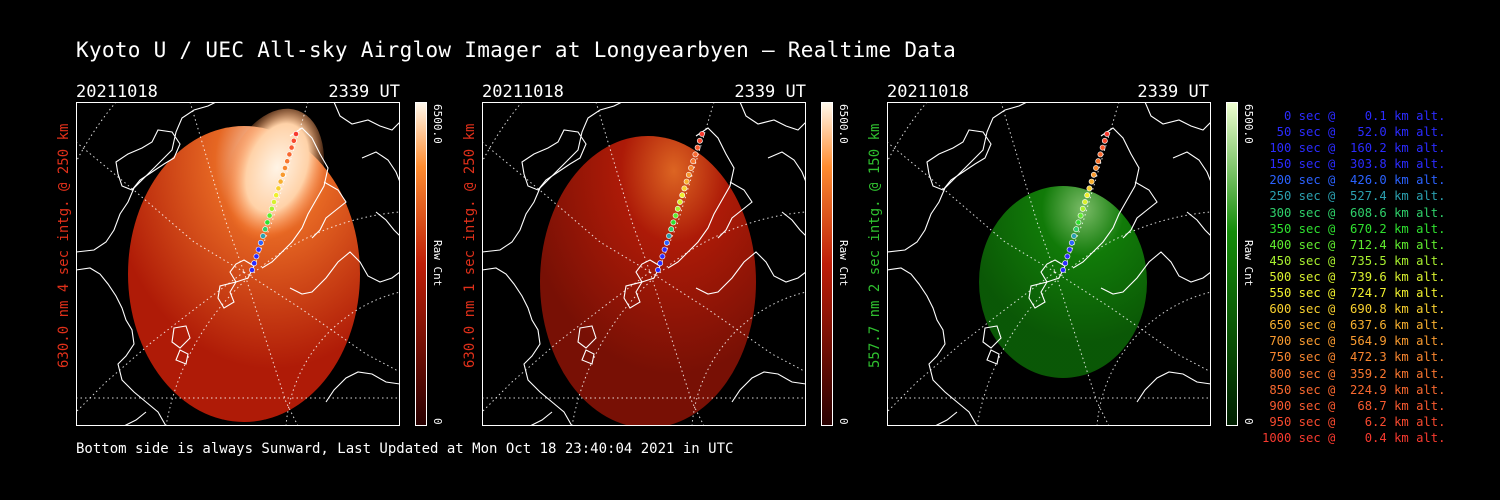  What do you see at coordinates (364, 92) in the screenshot?
I see `panel-1-time: 2339 UT` at bounding box center [364, 92].